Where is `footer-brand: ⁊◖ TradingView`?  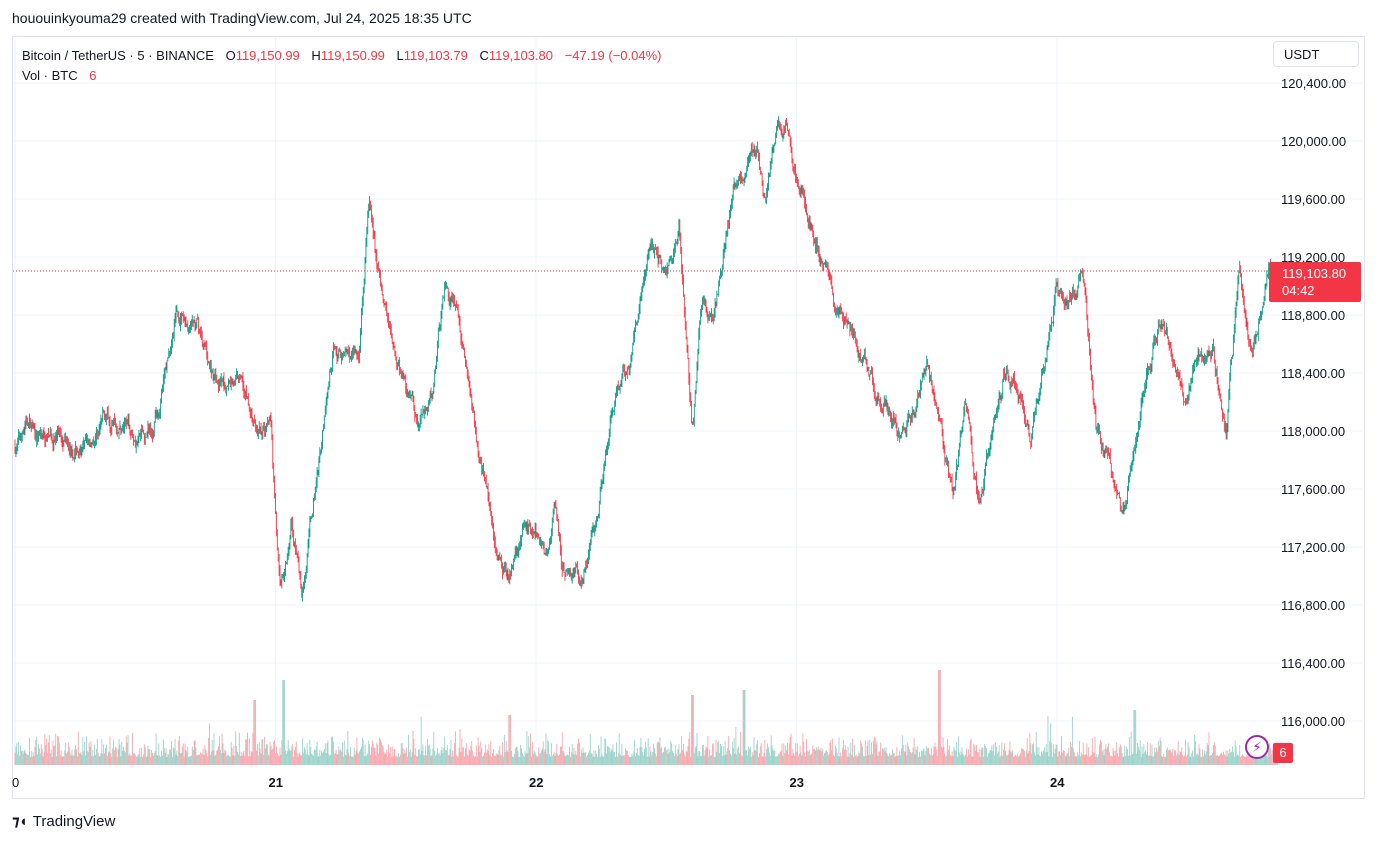 footer-brand: ⁊◖ TradingView is located at coordinates (64, 821).